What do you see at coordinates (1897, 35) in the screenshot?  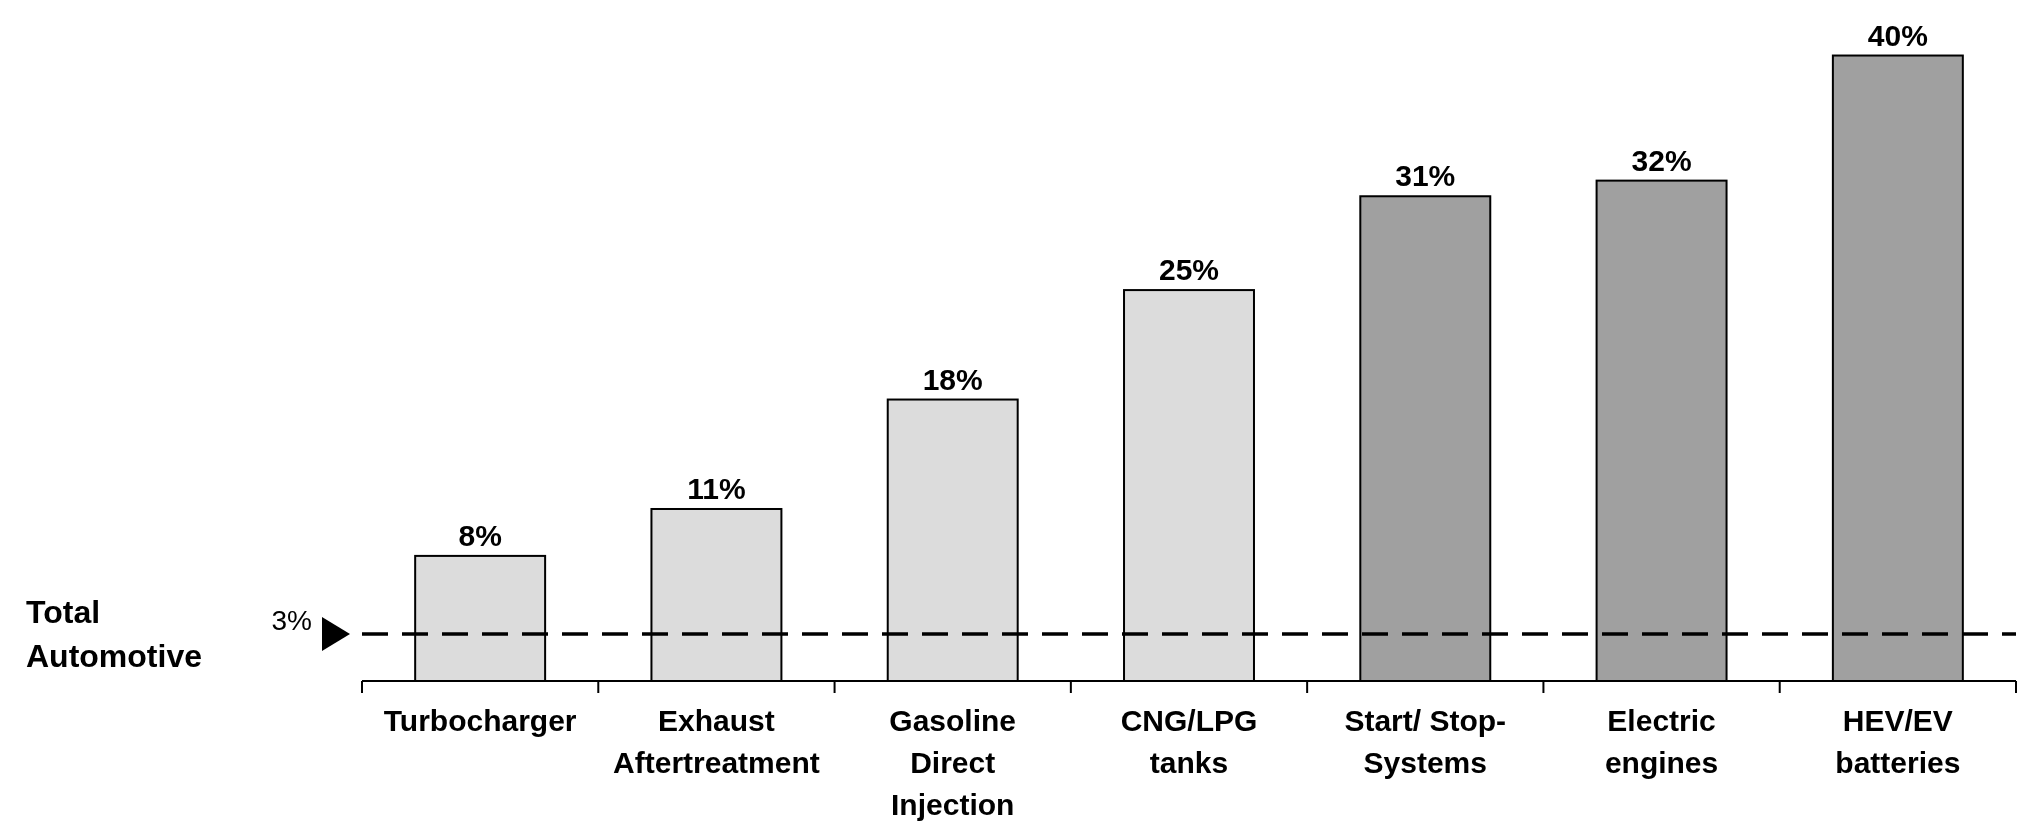 I see `data-label: 40%` at bounding box center [1897, 35].